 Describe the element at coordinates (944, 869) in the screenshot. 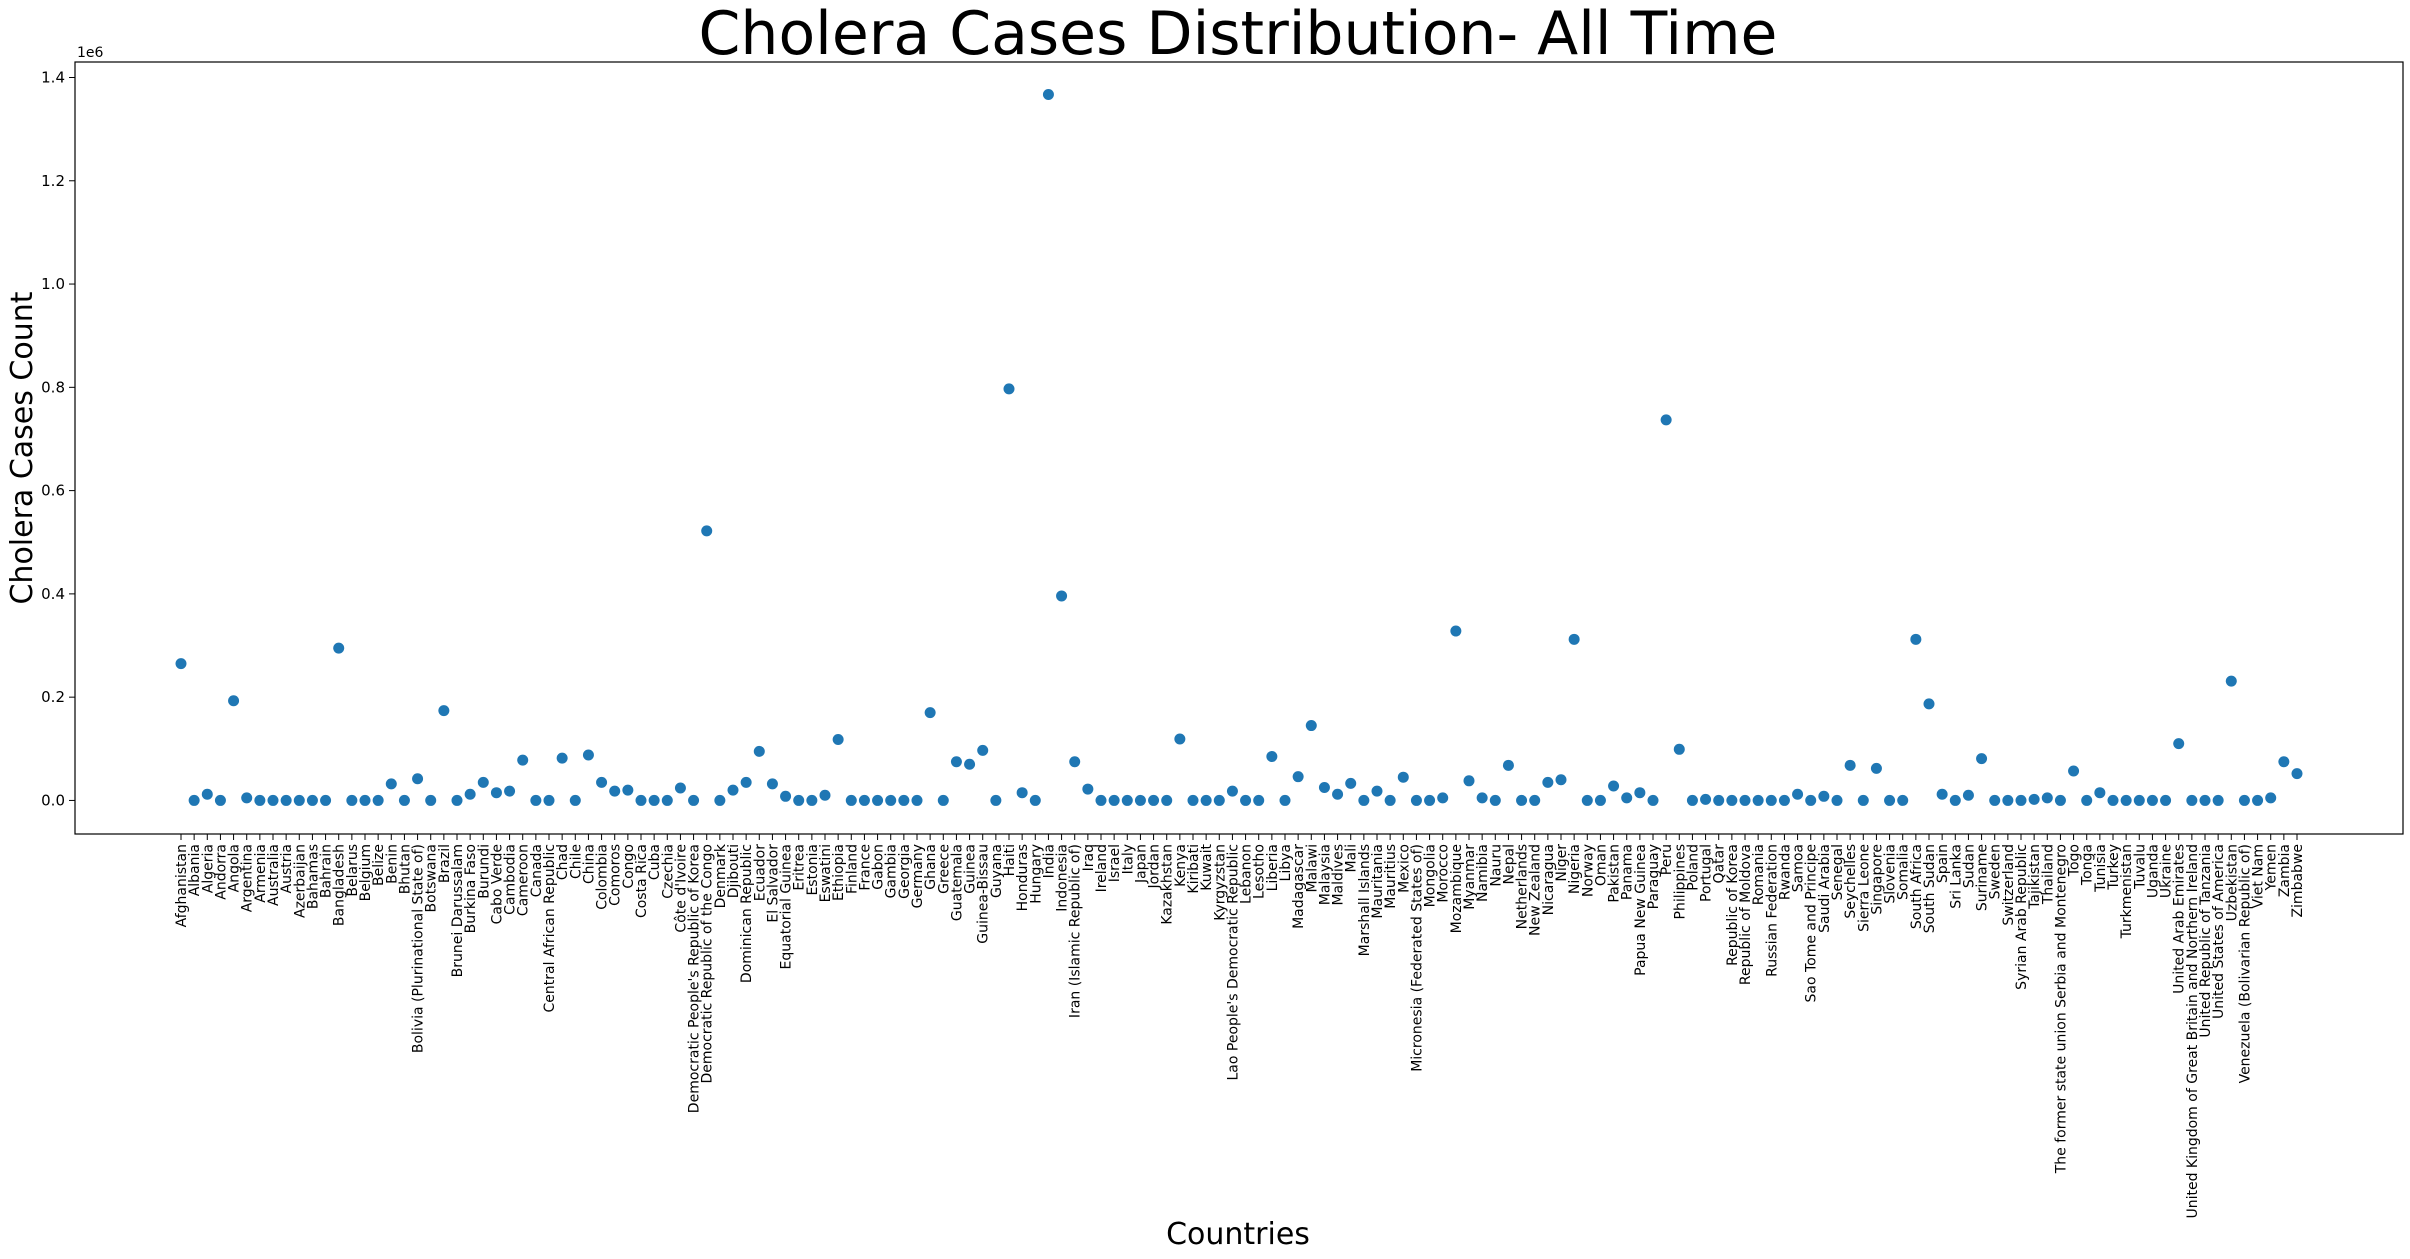

I see `x-tick-label: Greece` at that location.